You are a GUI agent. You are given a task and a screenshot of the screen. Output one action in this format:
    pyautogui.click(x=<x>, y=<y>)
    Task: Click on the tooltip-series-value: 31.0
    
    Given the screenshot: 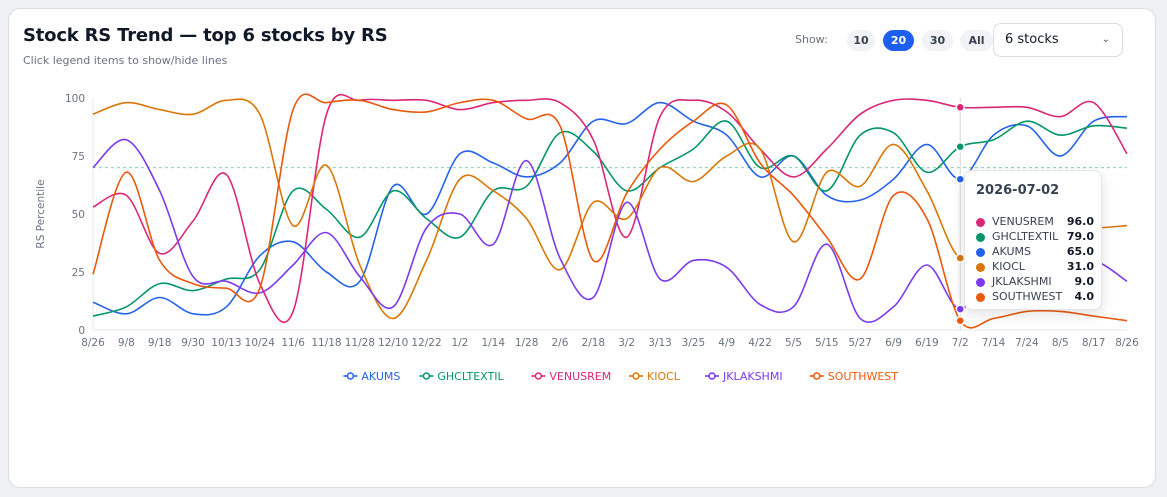 What is the action you would take?
    pyautogui.click(x=1080, y=266)
    